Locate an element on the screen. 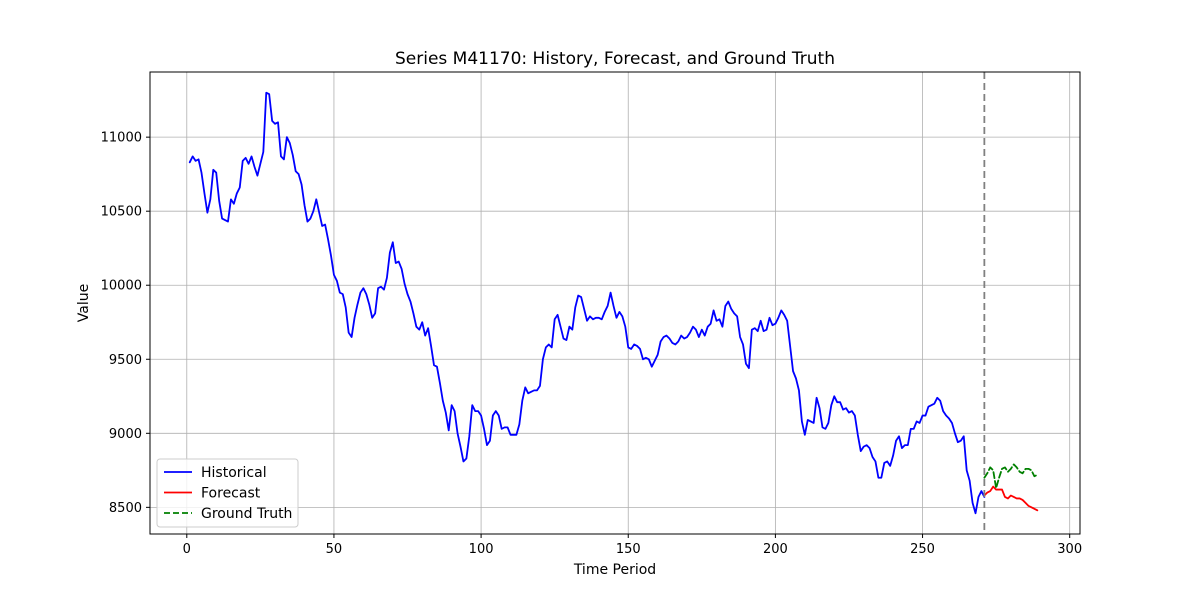  x-tick-label: 200 is located at coordinates (775, 549).